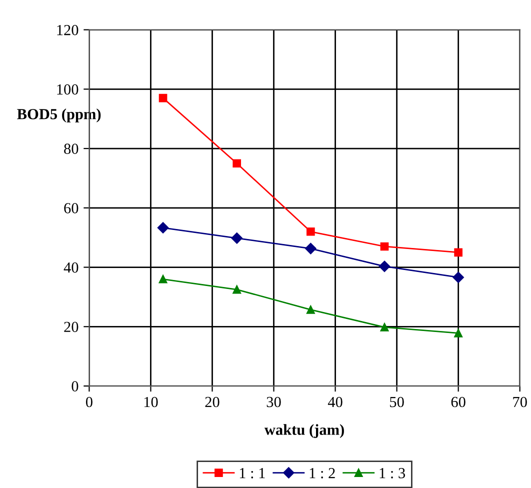 This screenshot has height=488, width=531. I want to click on x-tick-label: 70, so click(520, 402).